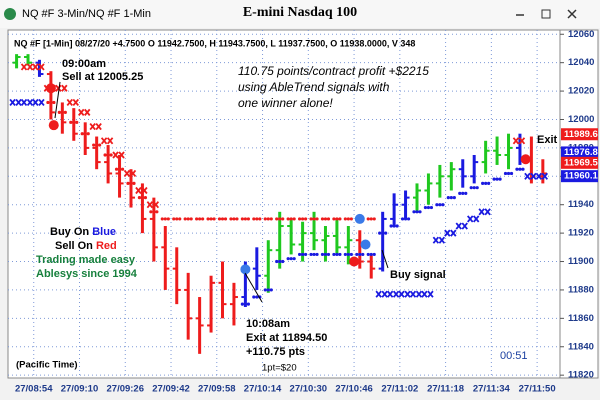 The width and height of the screenshot is (600, 400). Describe the element at coordinates (581, 375) in the screenshot. I see `y-tick-label: 11820` at that location.